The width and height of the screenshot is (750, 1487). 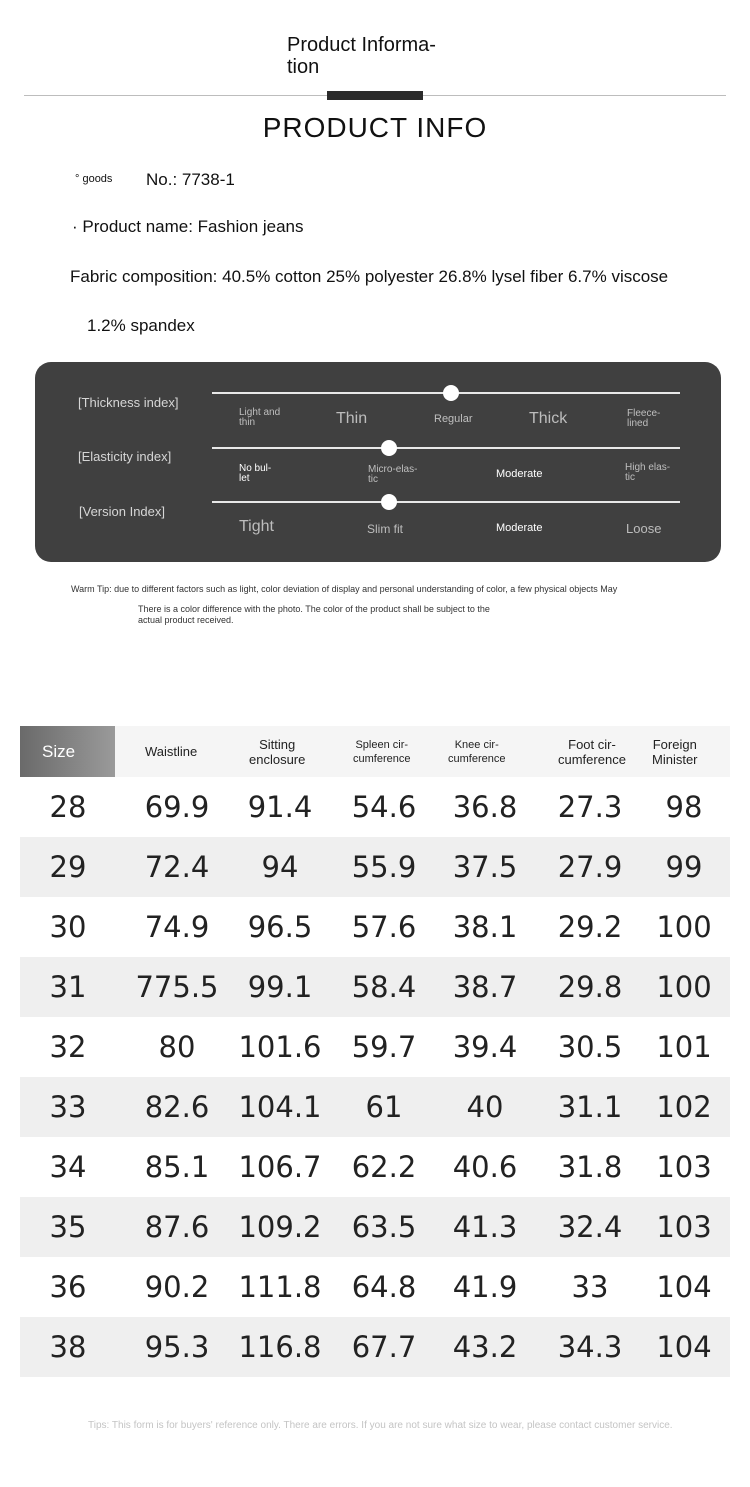 I want to click on cell-spleen-circumference: 54.6, so click(x=384, y=807).